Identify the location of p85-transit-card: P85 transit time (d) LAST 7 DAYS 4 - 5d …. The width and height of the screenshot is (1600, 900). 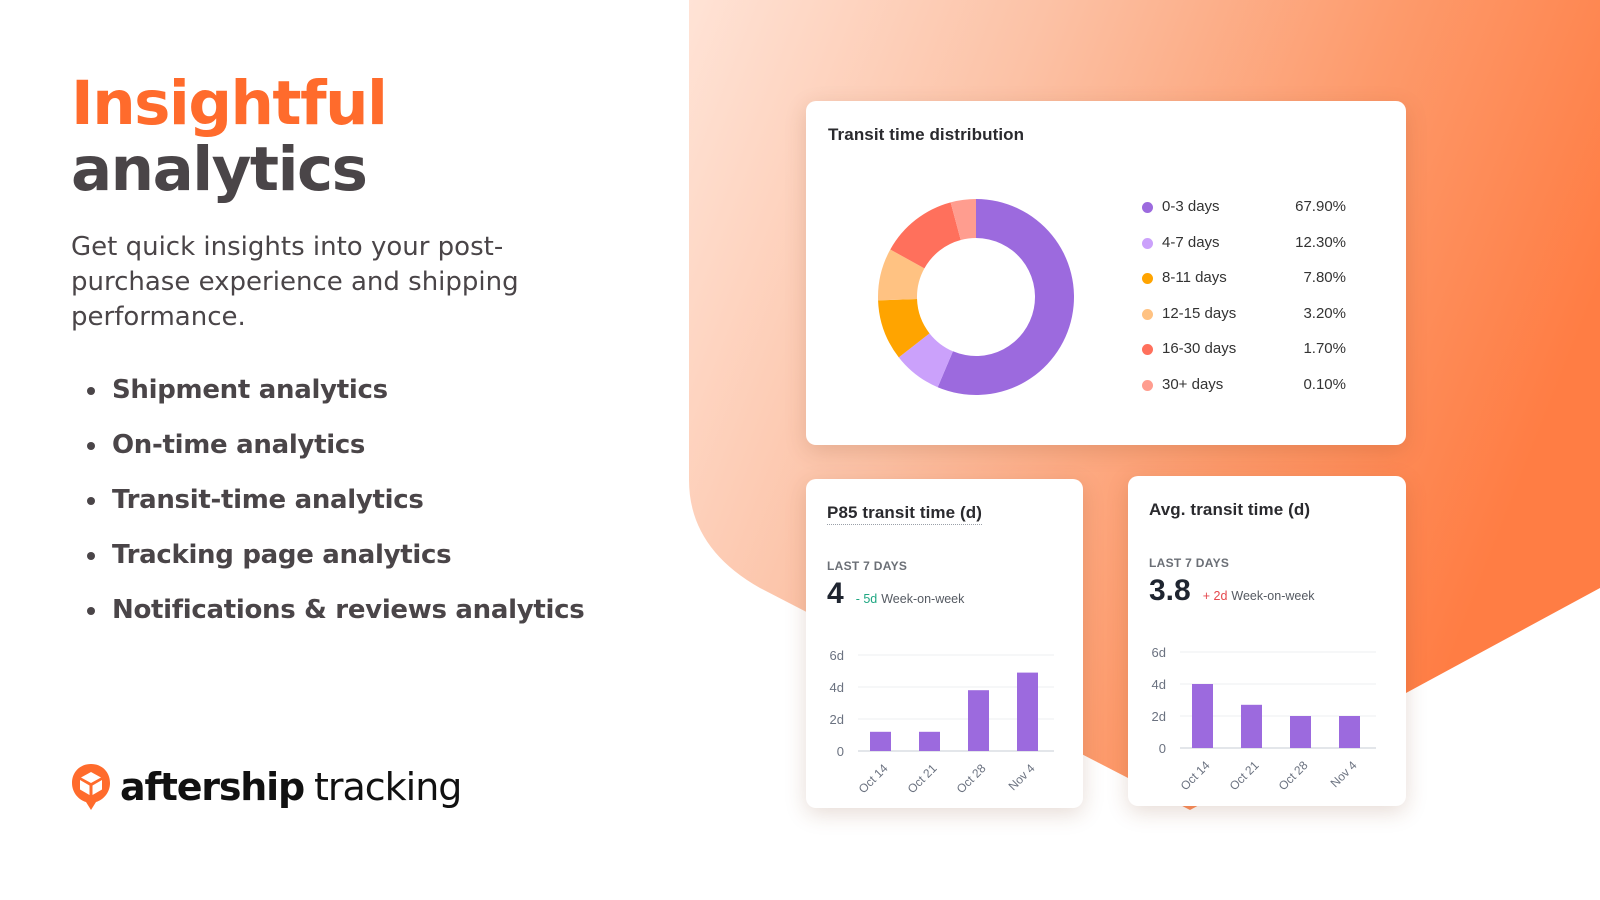
(944, 643).